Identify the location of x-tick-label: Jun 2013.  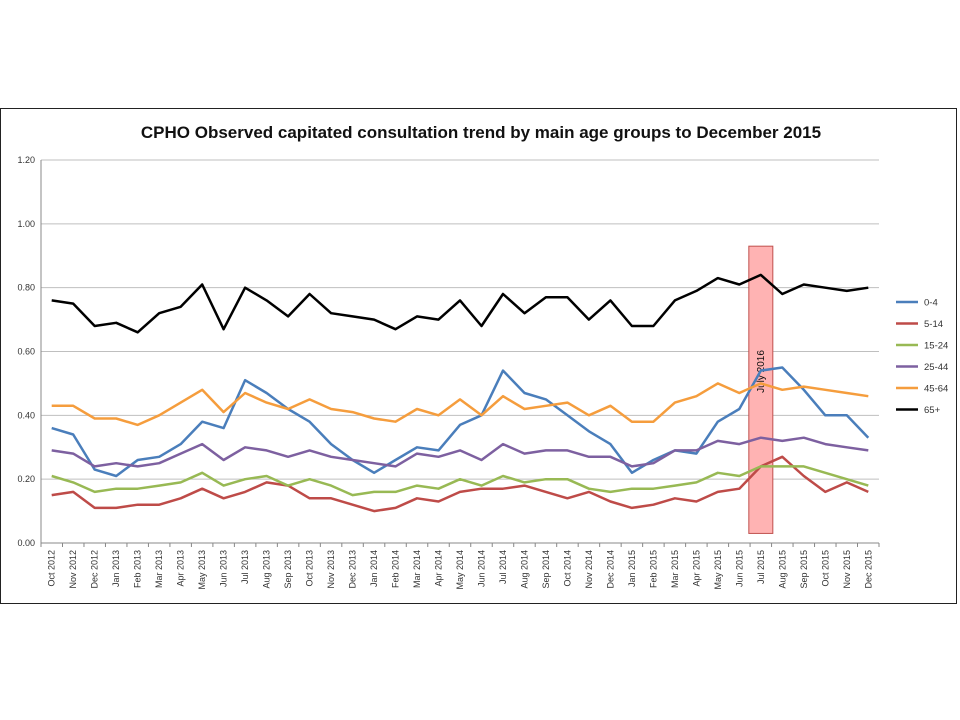
(224, 568).